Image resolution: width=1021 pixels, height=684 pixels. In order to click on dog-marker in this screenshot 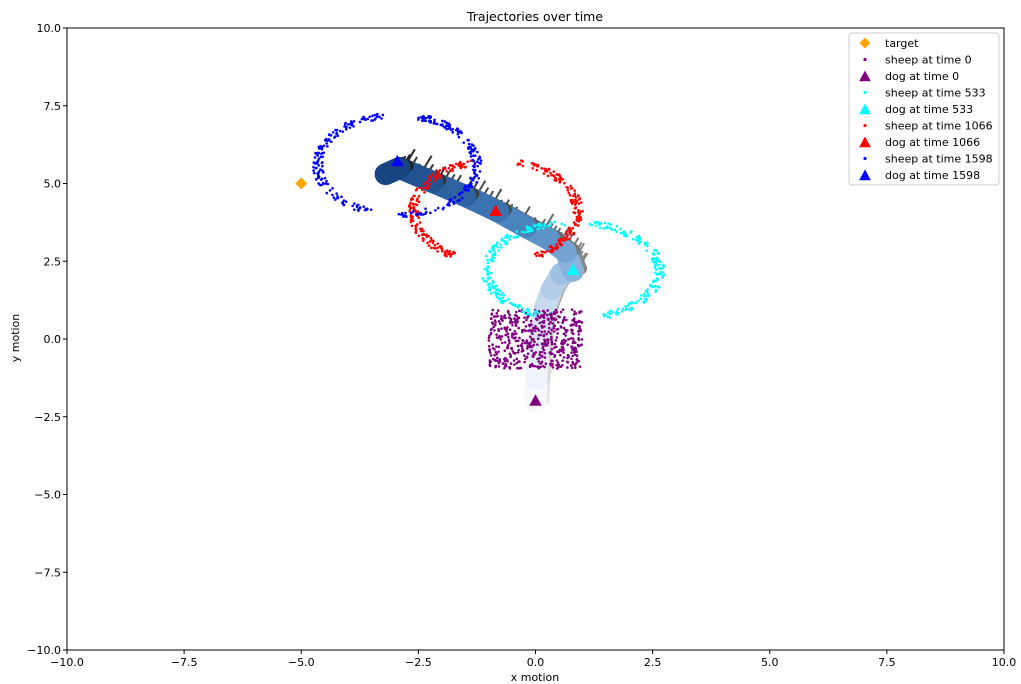, I will do `click(397, 160)`.